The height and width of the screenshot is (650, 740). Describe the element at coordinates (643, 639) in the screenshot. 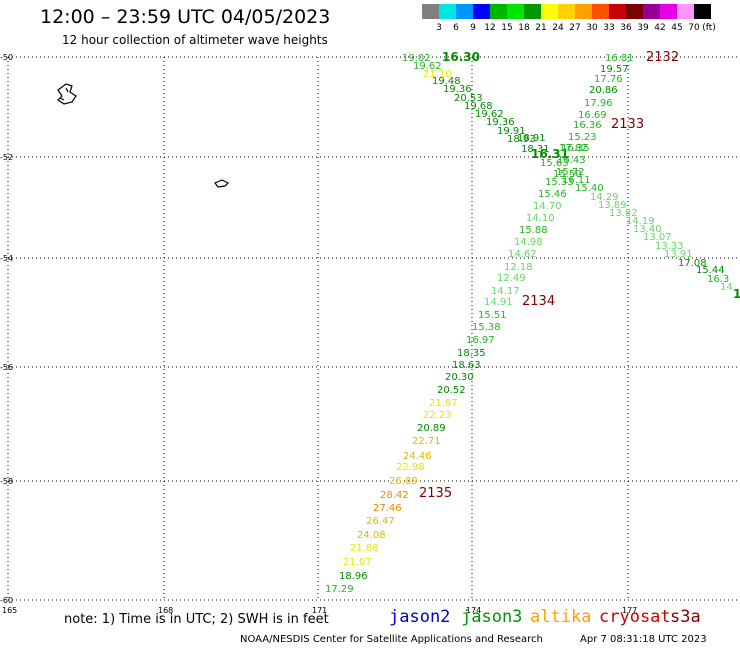

I see `generation-timestamp: Apr 7 08:31:18 UTC 2023` at that location.